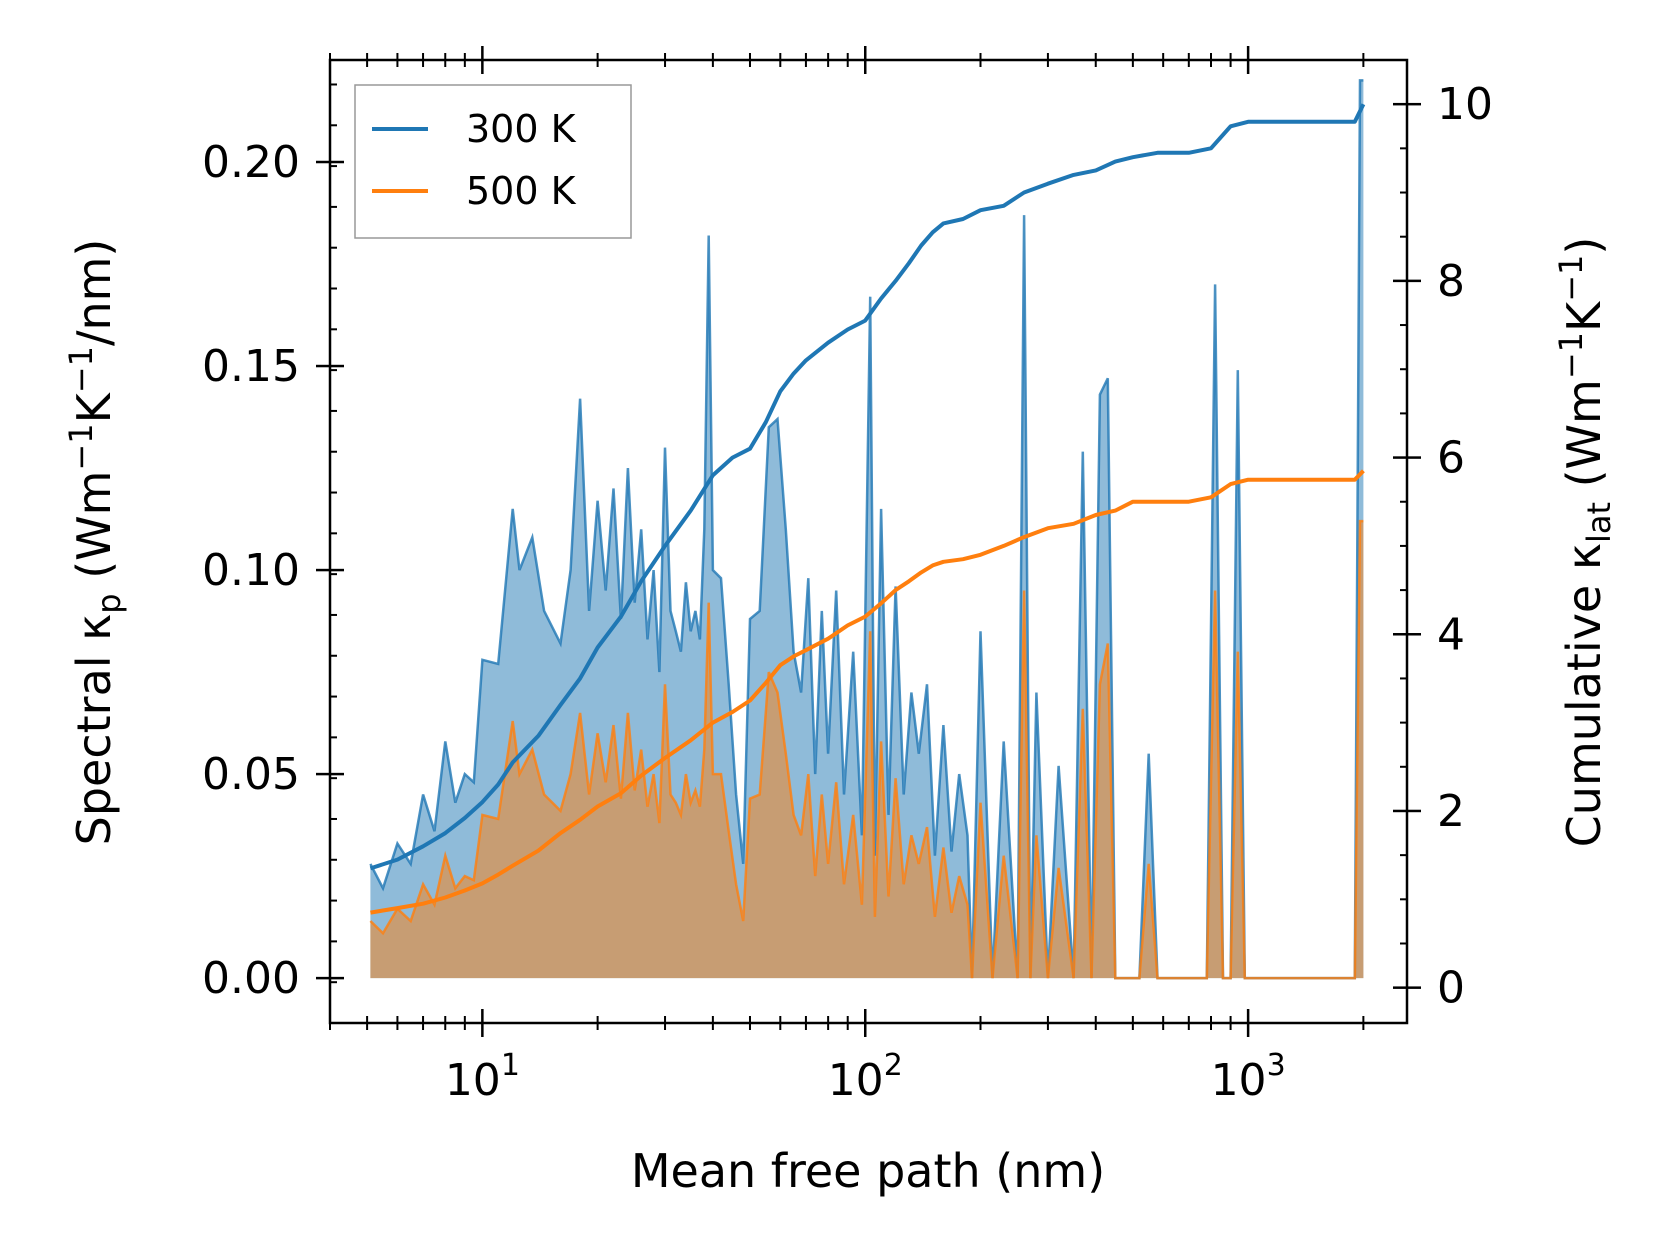  Describe the element at coordinates (1451, 458) in the screenshot. I see `y2-tick-label: 6` at that location.